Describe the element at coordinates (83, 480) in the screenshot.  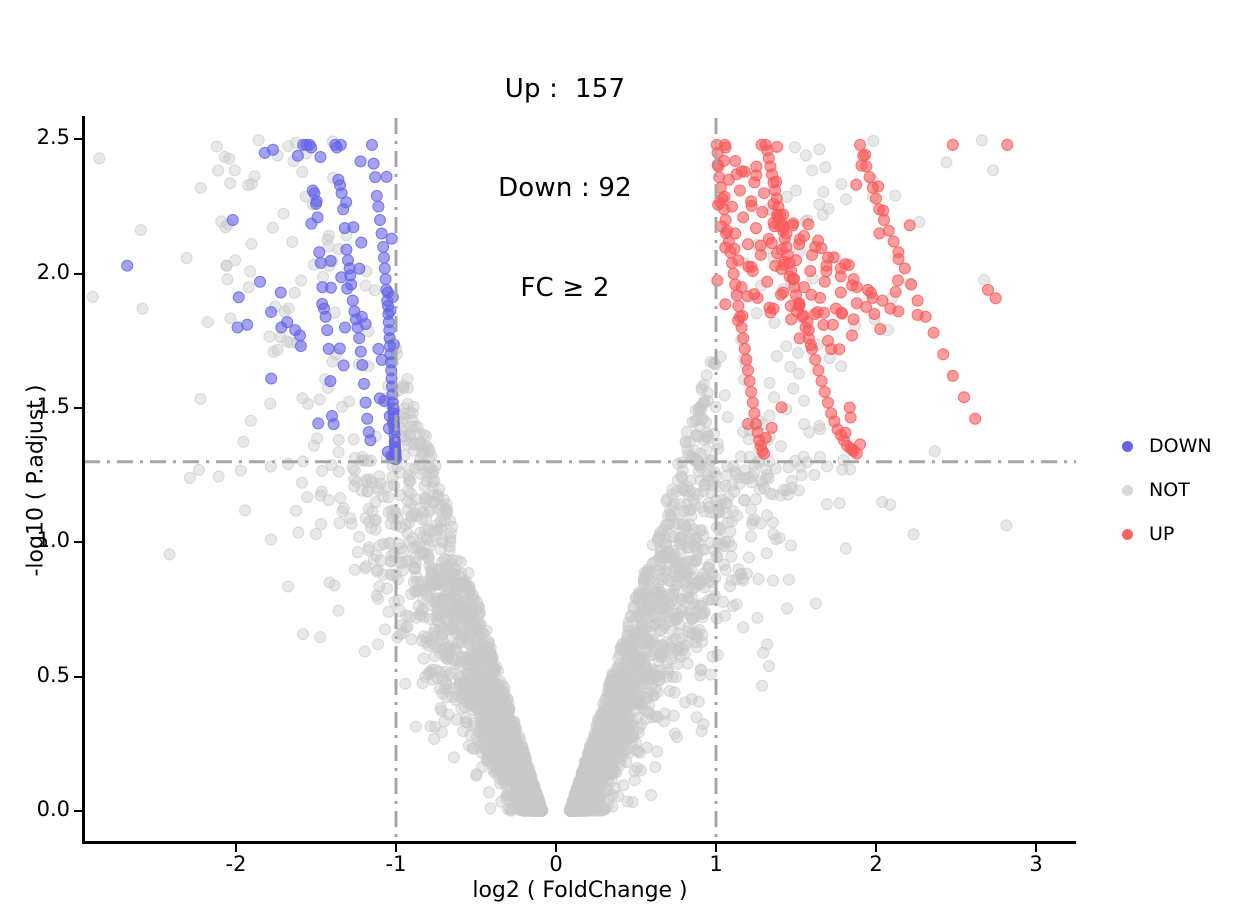
I see `y-axis-spine` at that location.